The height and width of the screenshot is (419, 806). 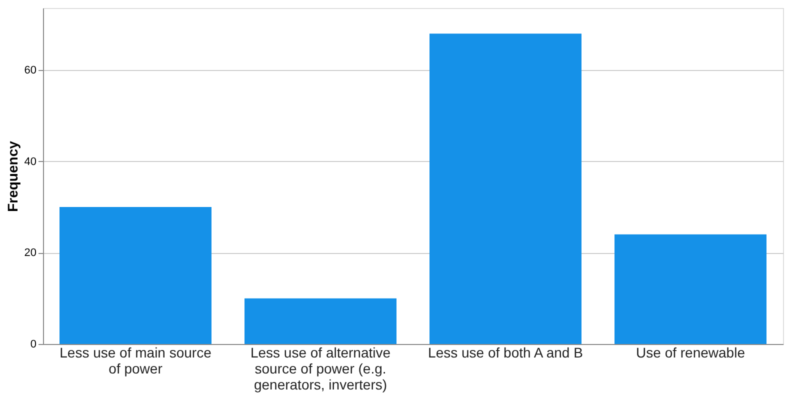 I want to click on x-tick-label: Use of renewable, so click(x=691, y=352).